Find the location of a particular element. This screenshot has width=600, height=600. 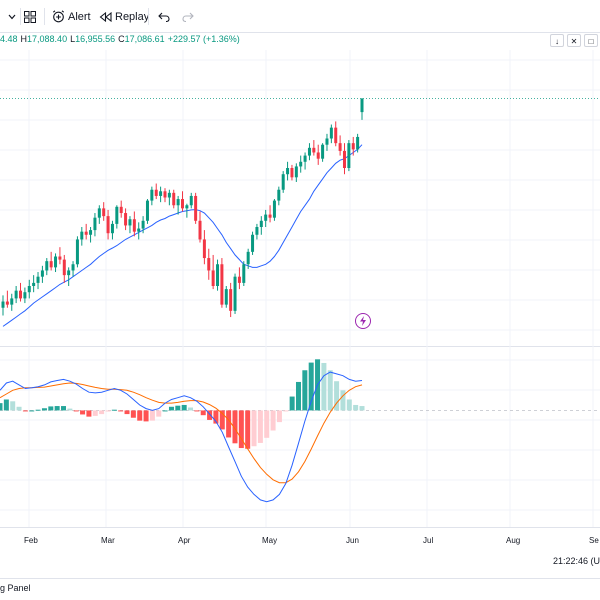

clock-readout: 21:22:46 (U is located at coordinates (576, 561).